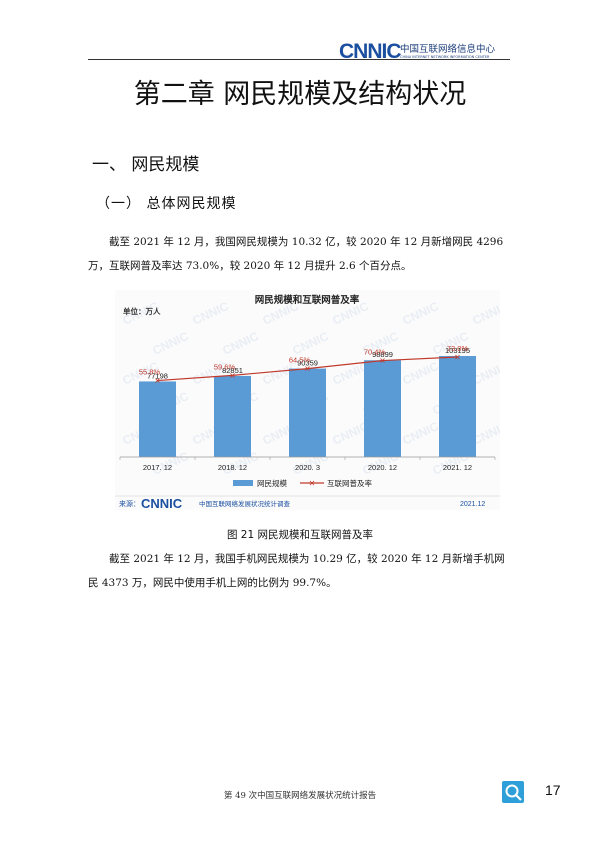 The image size is (600, 848). I want to click on footer-title: 第 49 次中国互联网络发展状况统计报告, so click(300, 796).